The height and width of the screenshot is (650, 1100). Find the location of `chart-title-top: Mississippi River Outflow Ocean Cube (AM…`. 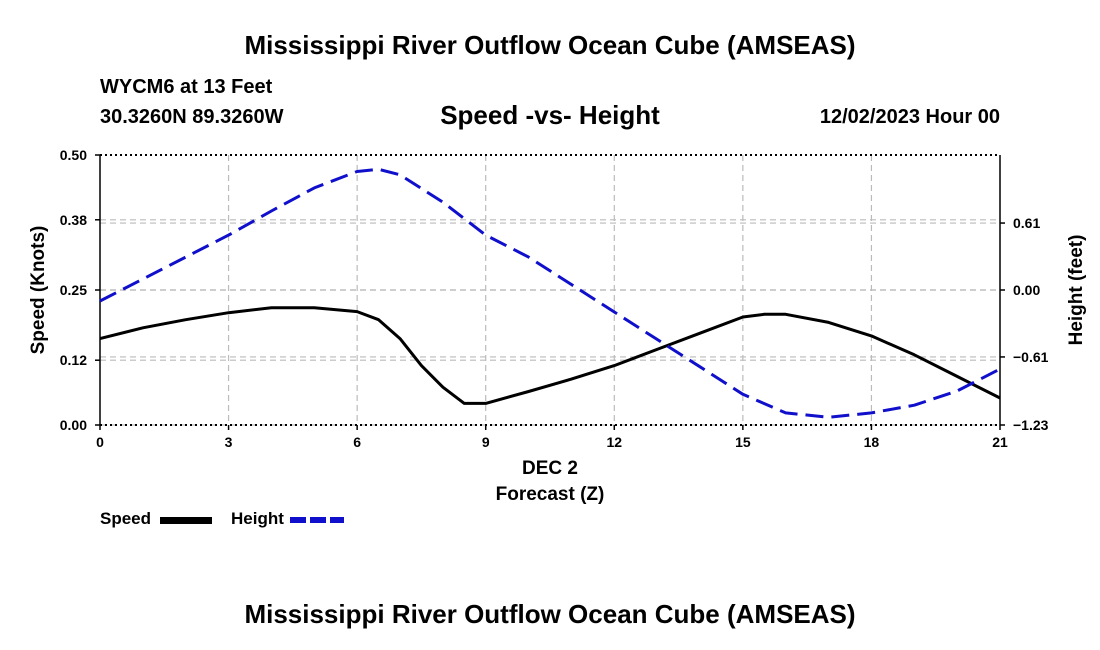

chart-title-top: Mississippi River Outflow Ocean Cube (AM… is located at coordinates (550, 45).